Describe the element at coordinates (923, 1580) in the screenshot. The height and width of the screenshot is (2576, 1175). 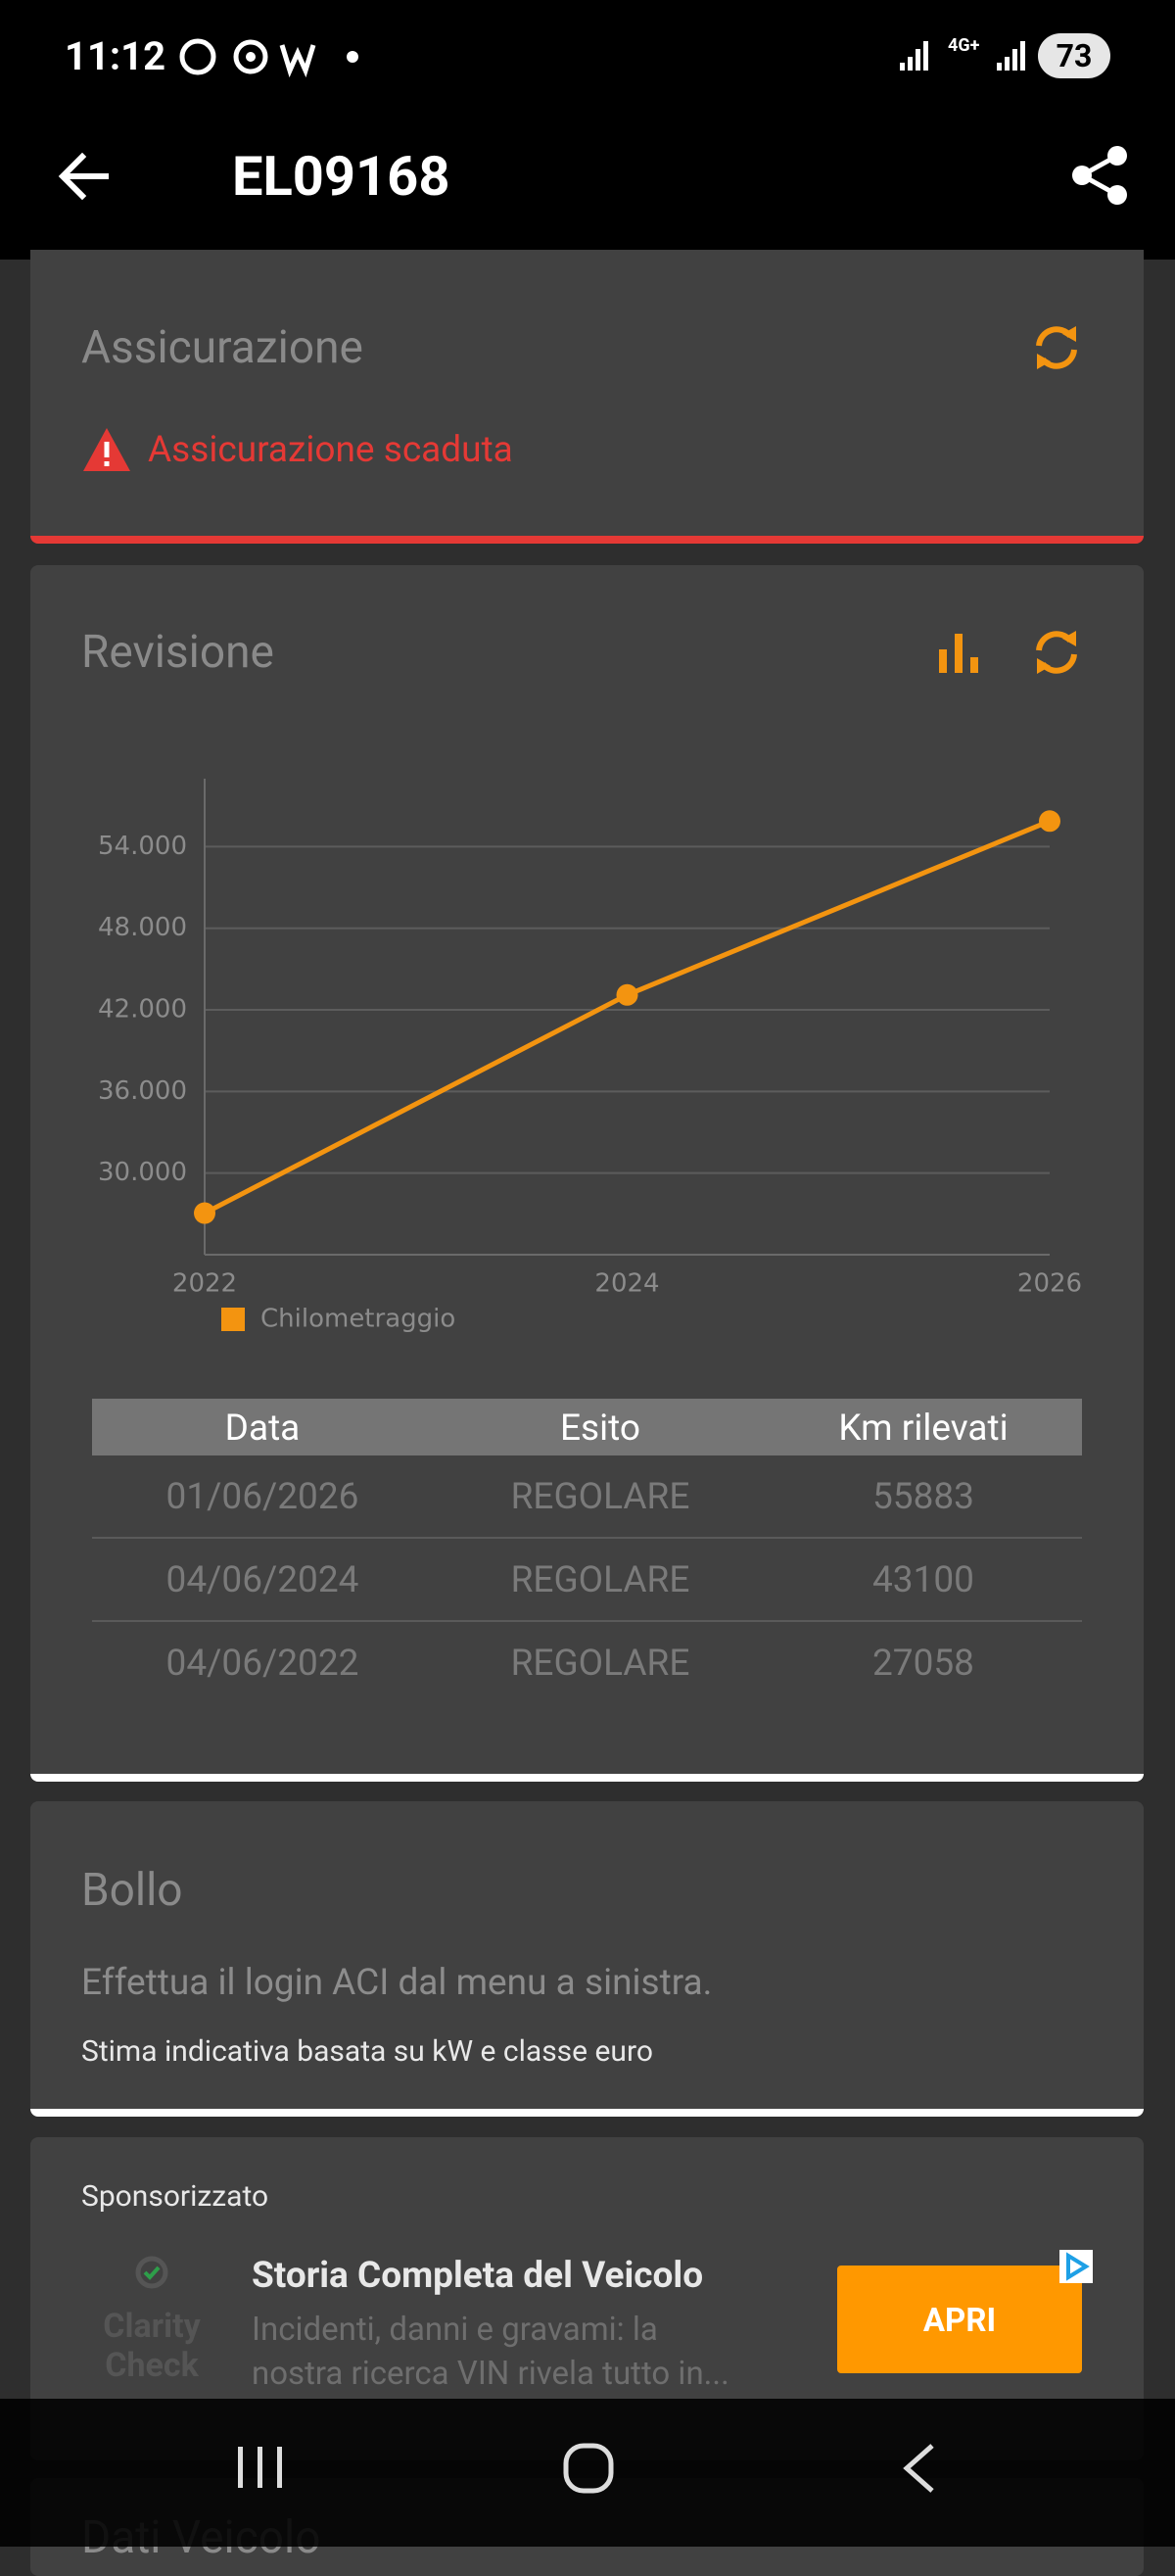
I see `table-cell: 43100` at that location.